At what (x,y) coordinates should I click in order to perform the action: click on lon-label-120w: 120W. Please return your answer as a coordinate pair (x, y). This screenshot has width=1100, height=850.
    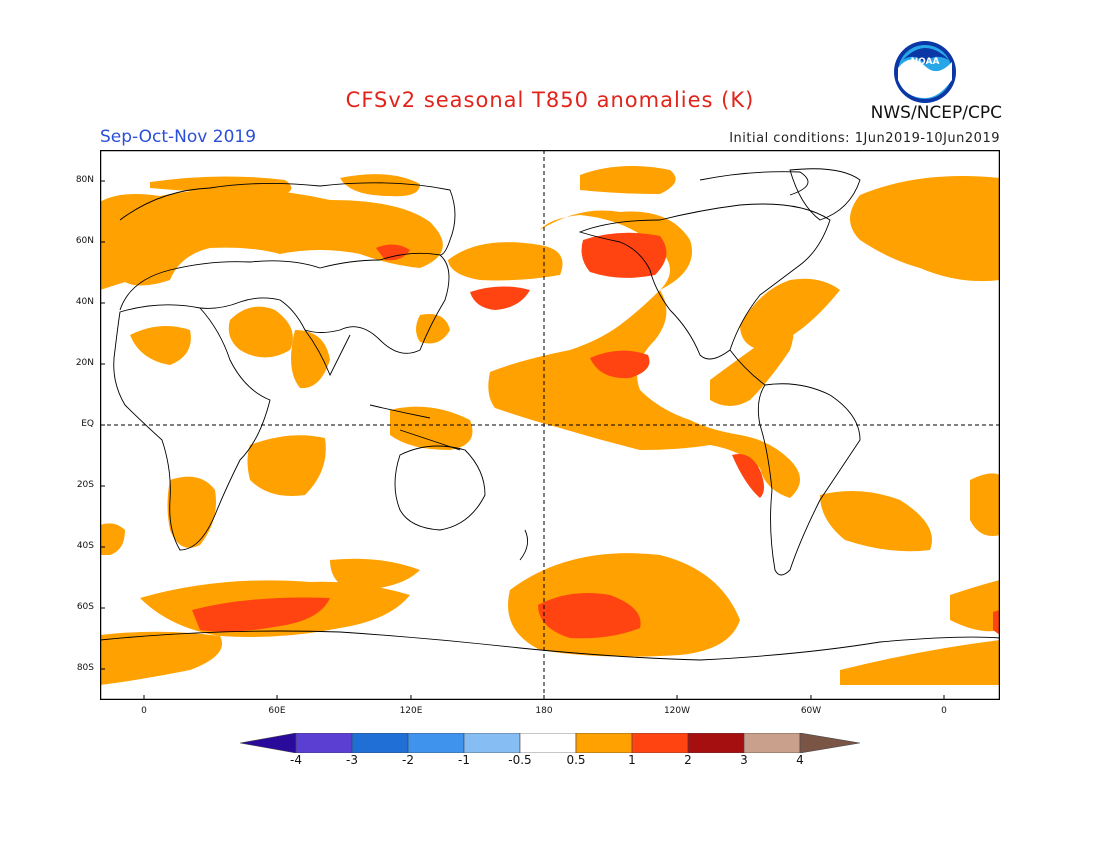
    Looking at the image, I should click on (677, 711).